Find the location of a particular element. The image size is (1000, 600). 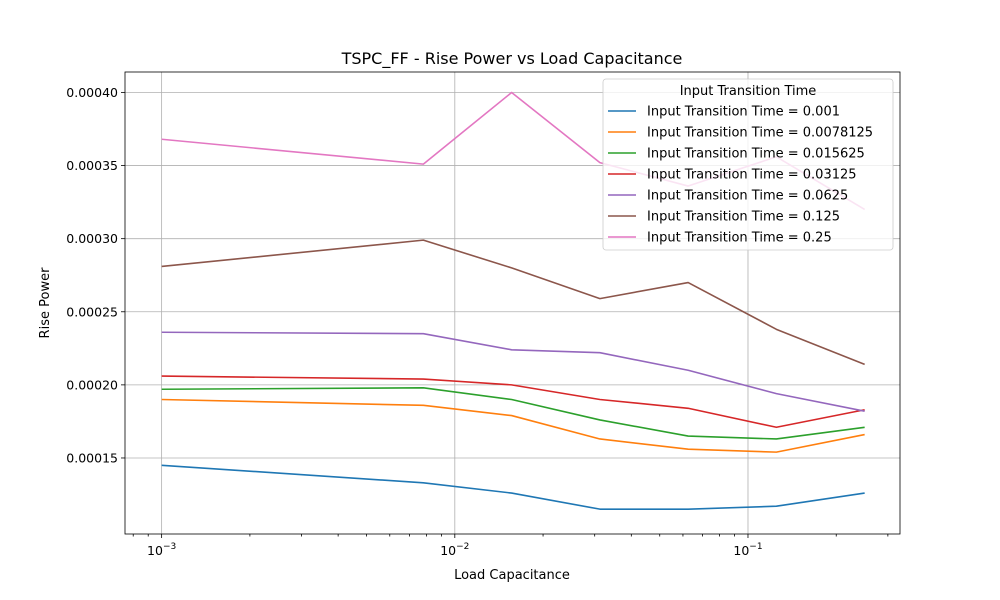

chart-title: TSPC_FF - Rise Power vs Load Capacitance is located at coordinates (512, 59).